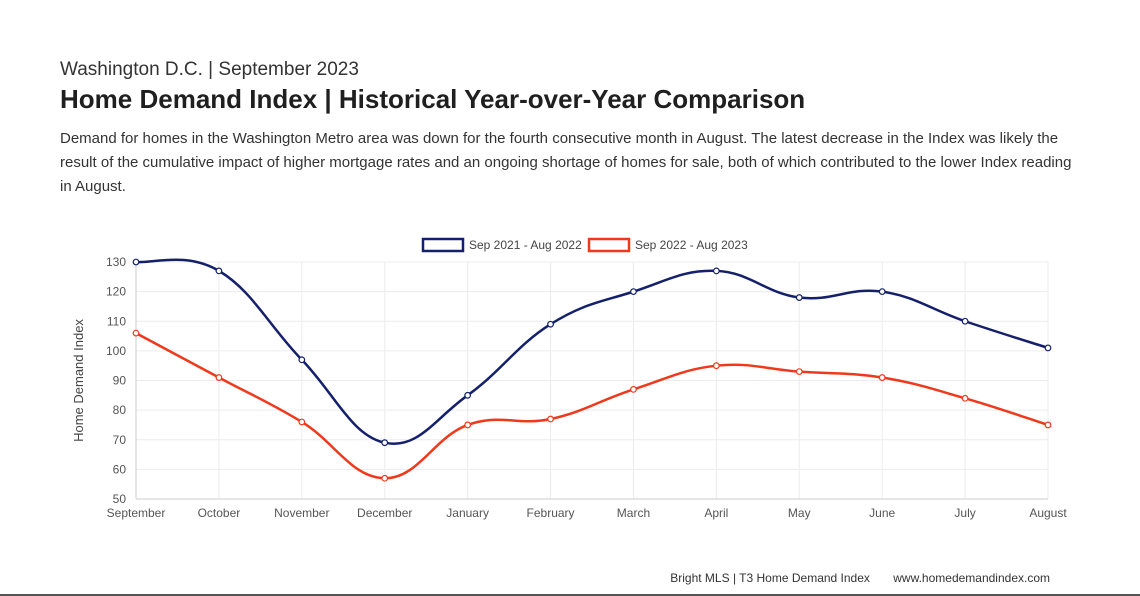 Image resolution: width=1140 pixels, height=596 pixels. I want to click on y-tick-label: 60, so click(120, 469).